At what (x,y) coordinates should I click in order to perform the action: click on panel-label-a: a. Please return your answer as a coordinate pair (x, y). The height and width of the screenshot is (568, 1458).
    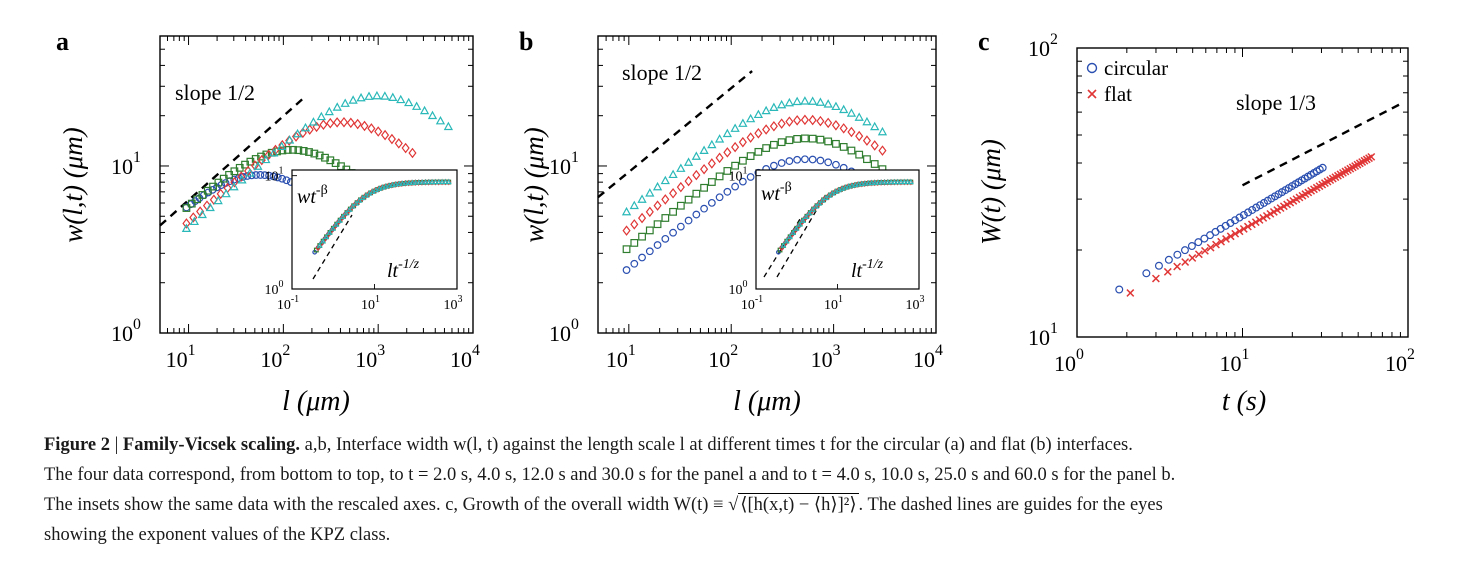
    Looking at the image, I should click on (62, 41).